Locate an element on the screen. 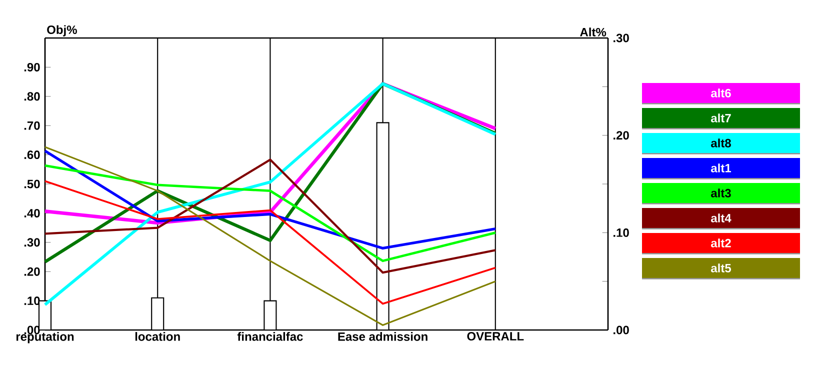  text: alt3 is located at coordinates (721, 193).